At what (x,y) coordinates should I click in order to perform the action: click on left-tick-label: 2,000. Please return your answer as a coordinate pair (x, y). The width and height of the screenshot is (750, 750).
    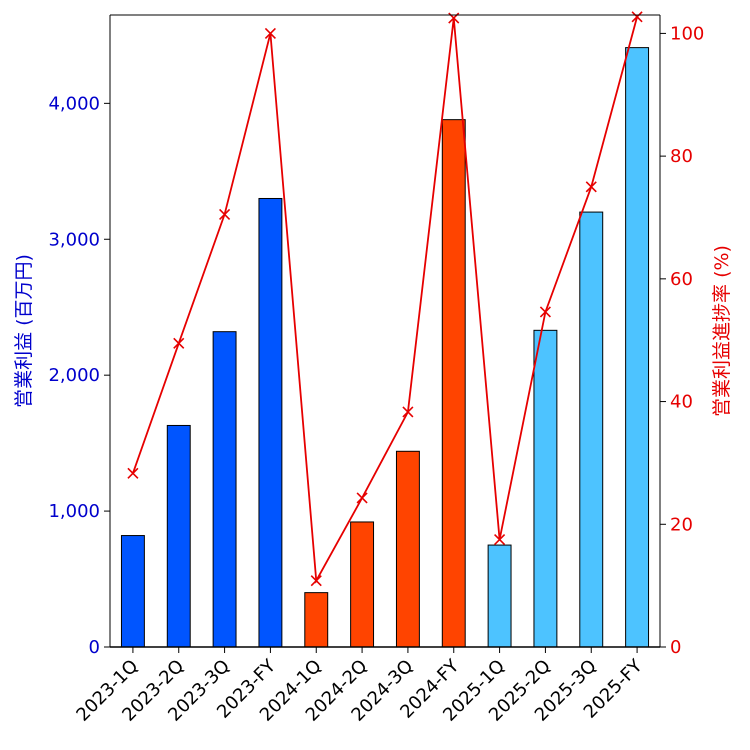
    Looking at the image, I should click on (74, 375).